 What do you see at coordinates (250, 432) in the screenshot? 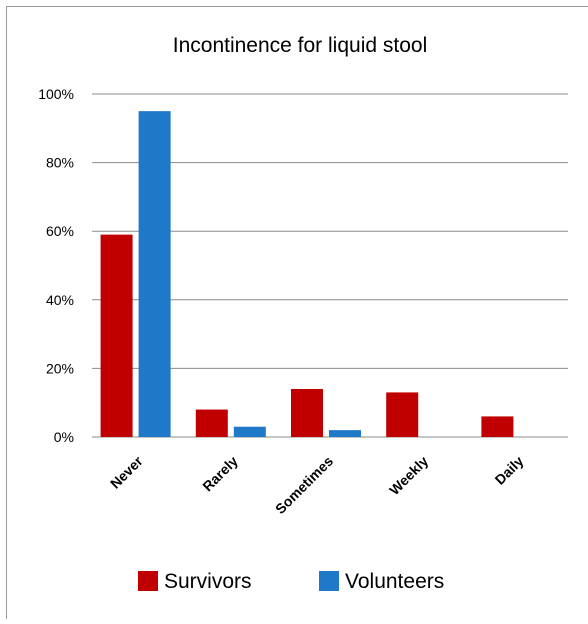
I see `bar-volunteers-rarely` at bounding box center [250, 432].